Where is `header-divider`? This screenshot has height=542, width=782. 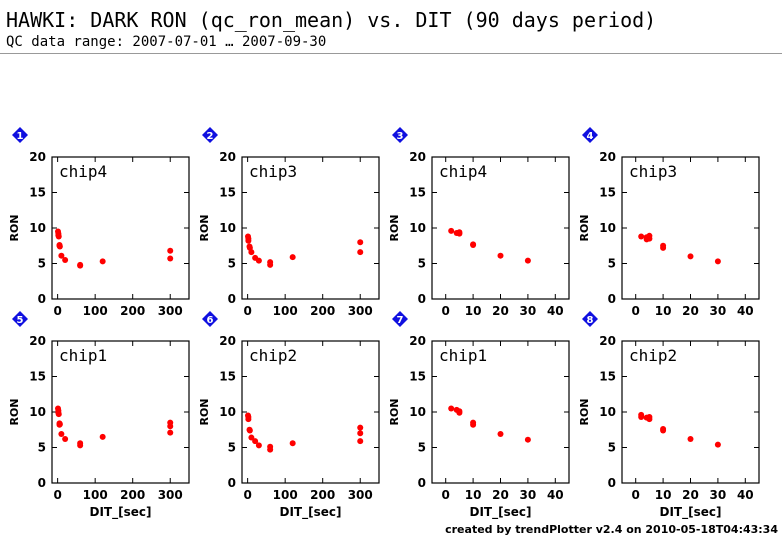
header-divider is located at coordinates (391, 53).